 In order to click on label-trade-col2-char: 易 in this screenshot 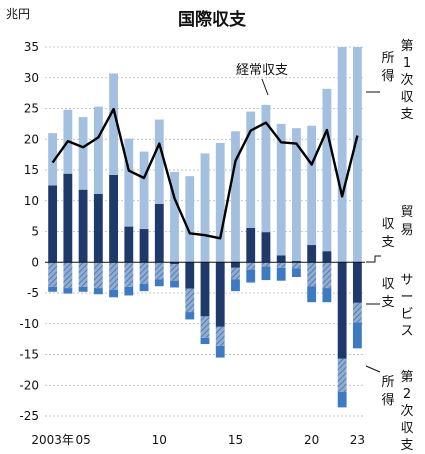, I will do `click(406, 230)`.